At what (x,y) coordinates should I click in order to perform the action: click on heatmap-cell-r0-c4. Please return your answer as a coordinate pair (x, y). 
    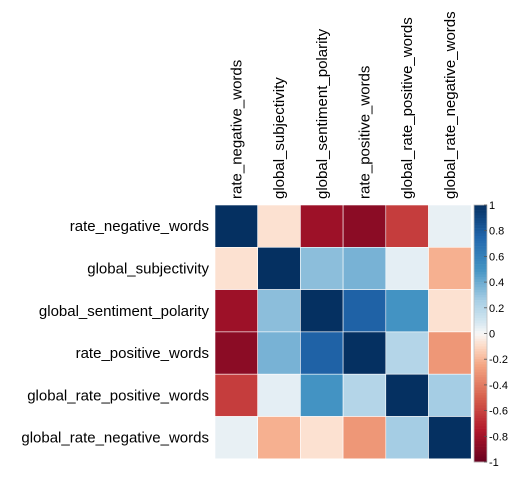
    Looking at the image, I should click on (407, 226).